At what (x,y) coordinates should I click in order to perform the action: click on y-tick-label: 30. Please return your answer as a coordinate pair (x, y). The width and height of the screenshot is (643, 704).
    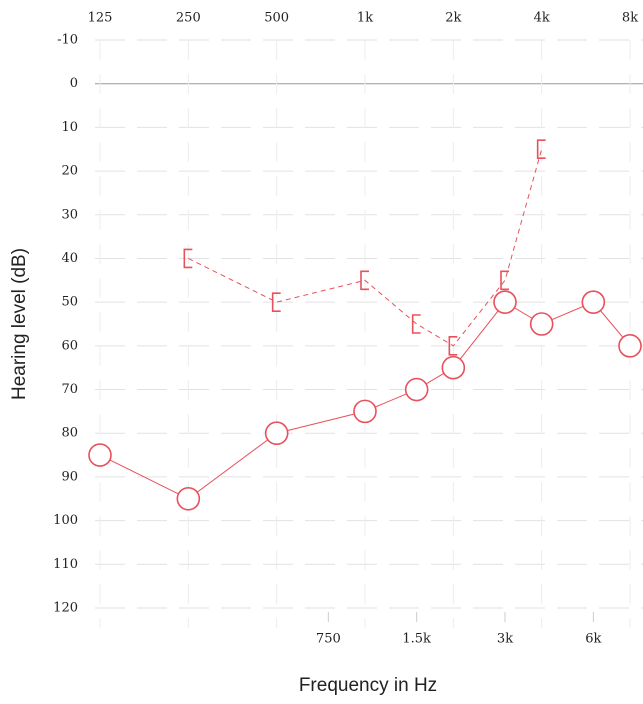
    Looking at the image, I should click on (69, 214).